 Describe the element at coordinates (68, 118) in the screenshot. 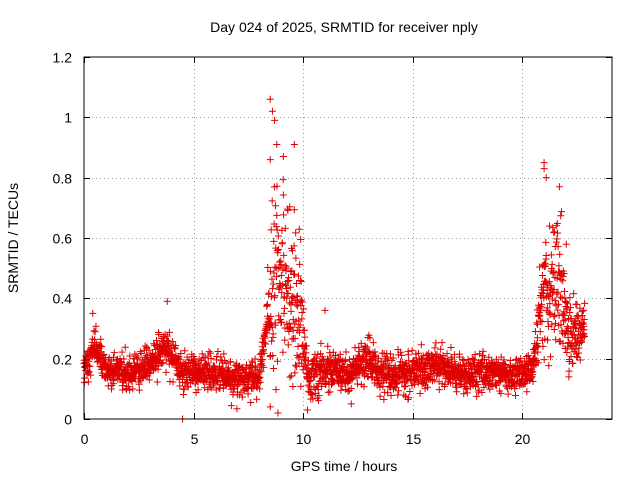

I see `y-tick-label: 1` at that location.